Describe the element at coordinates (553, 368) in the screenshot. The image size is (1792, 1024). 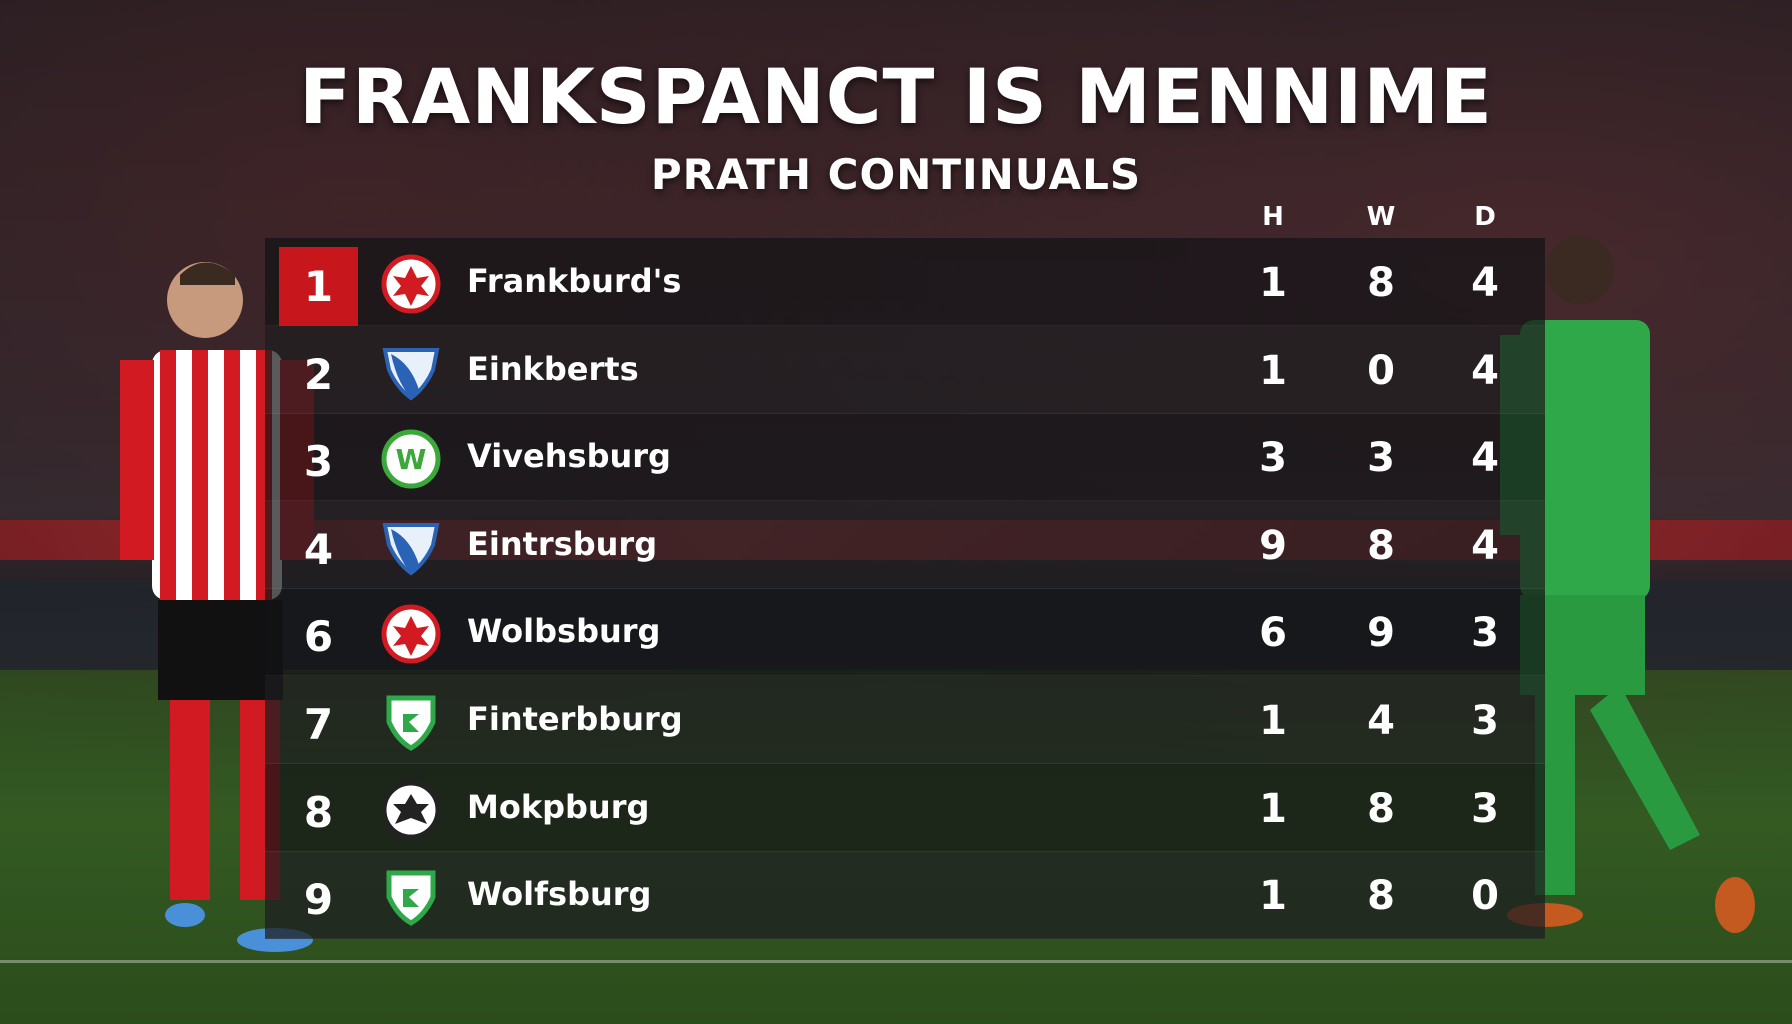
I see `team-name: Einkberts` at that location.